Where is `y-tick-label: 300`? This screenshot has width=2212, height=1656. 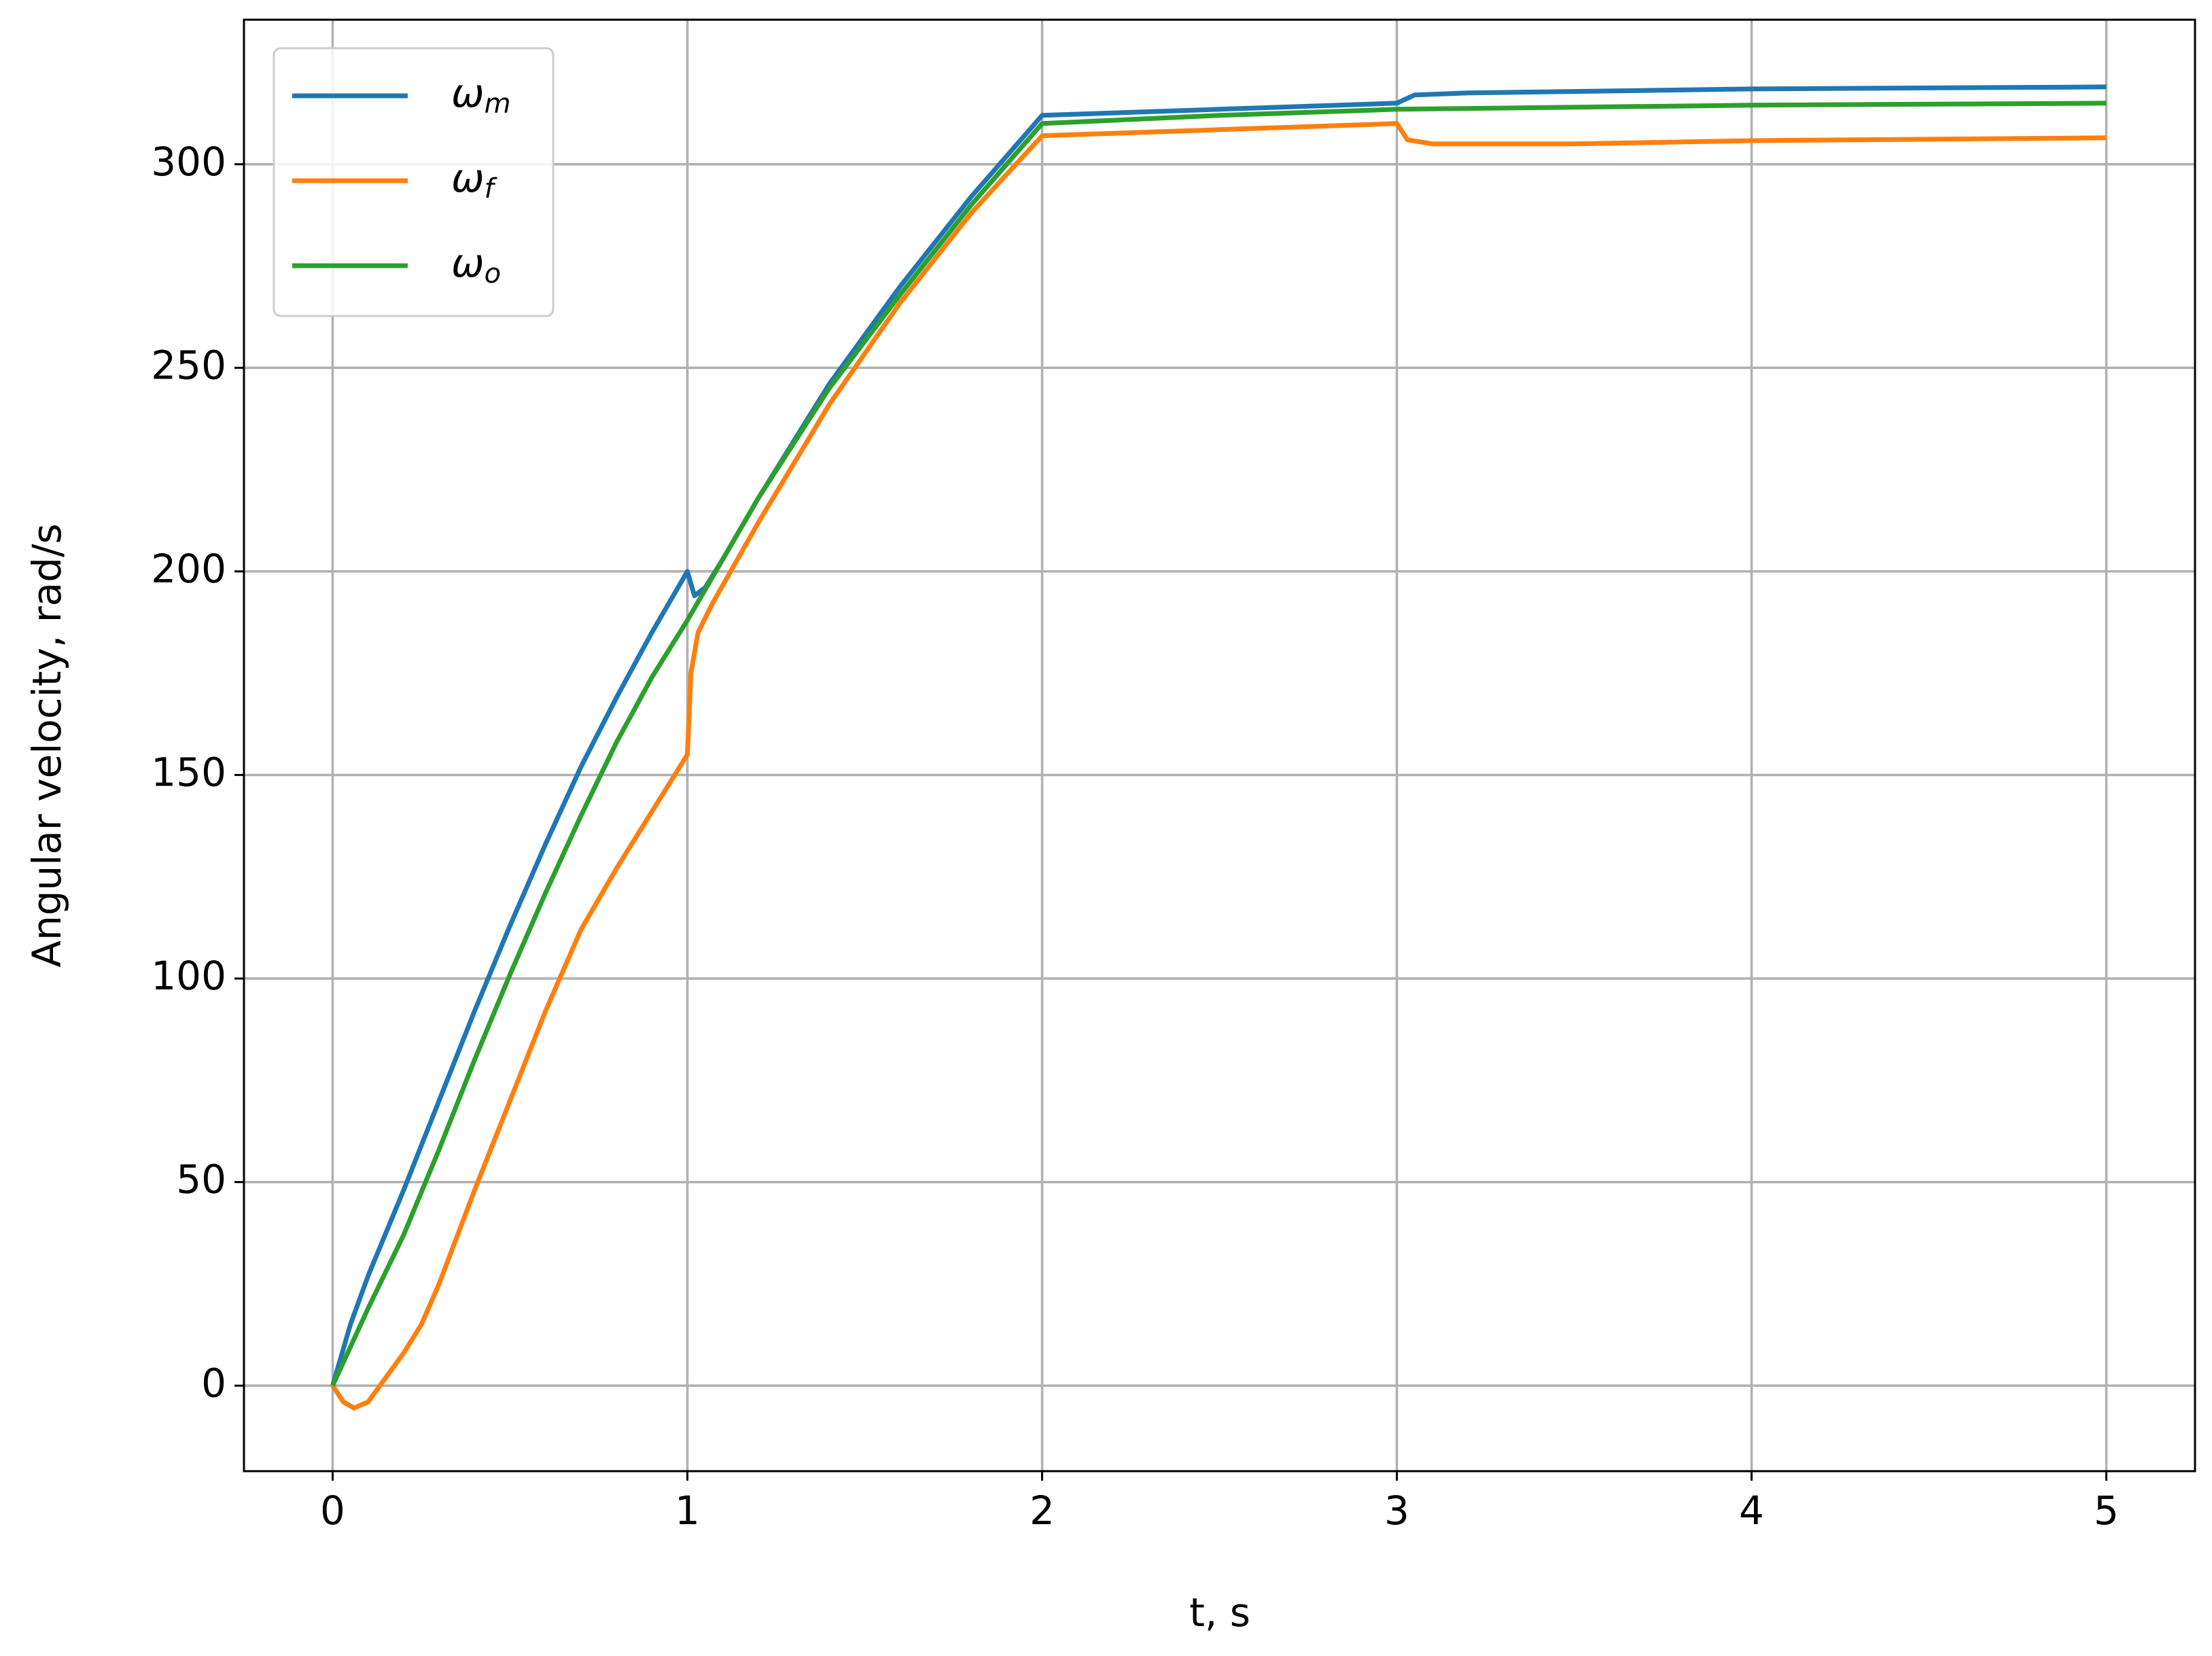
y-tick-label: 300 is located at coordinates (188, 162).